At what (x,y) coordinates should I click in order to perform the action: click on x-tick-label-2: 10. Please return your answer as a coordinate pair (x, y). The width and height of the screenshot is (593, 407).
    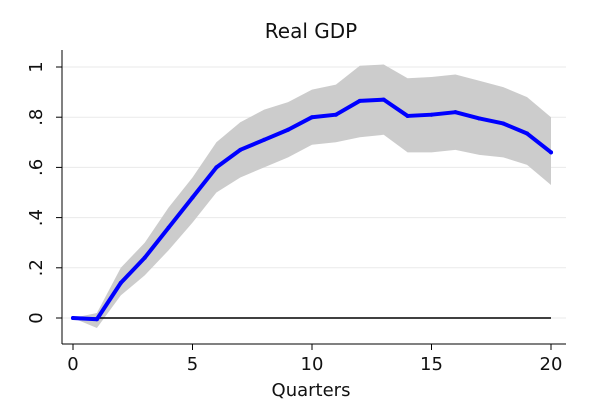
    Looking at the image, I should click on (312, 364).